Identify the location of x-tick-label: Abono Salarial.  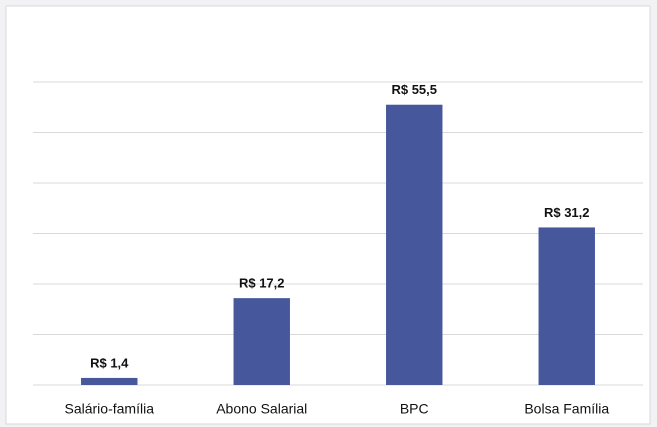
(261, 409).